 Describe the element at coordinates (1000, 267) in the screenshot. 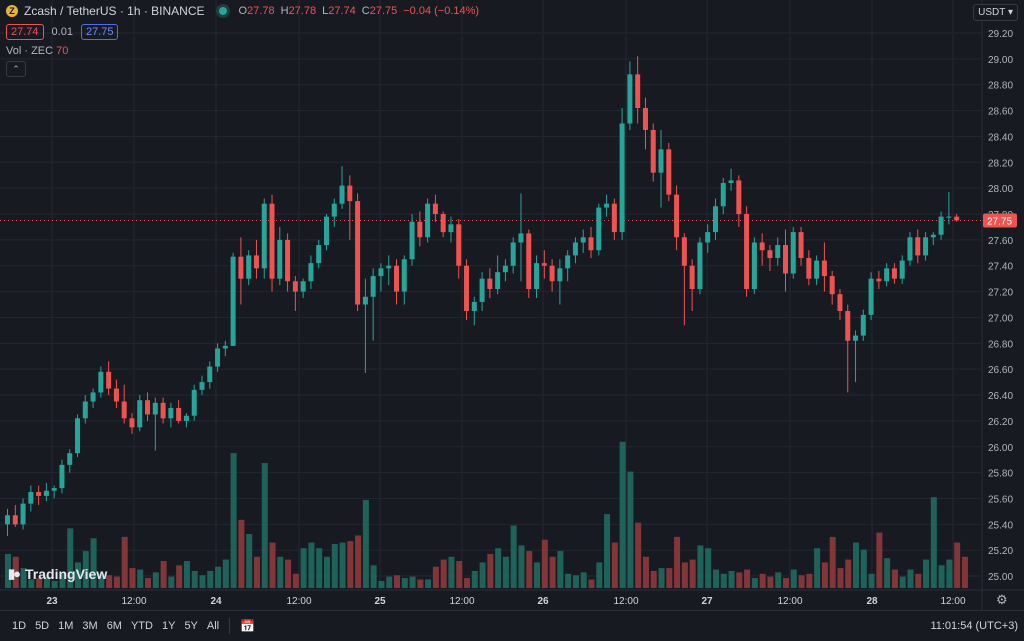

I see `price-axis-label: 27.40` at that location.